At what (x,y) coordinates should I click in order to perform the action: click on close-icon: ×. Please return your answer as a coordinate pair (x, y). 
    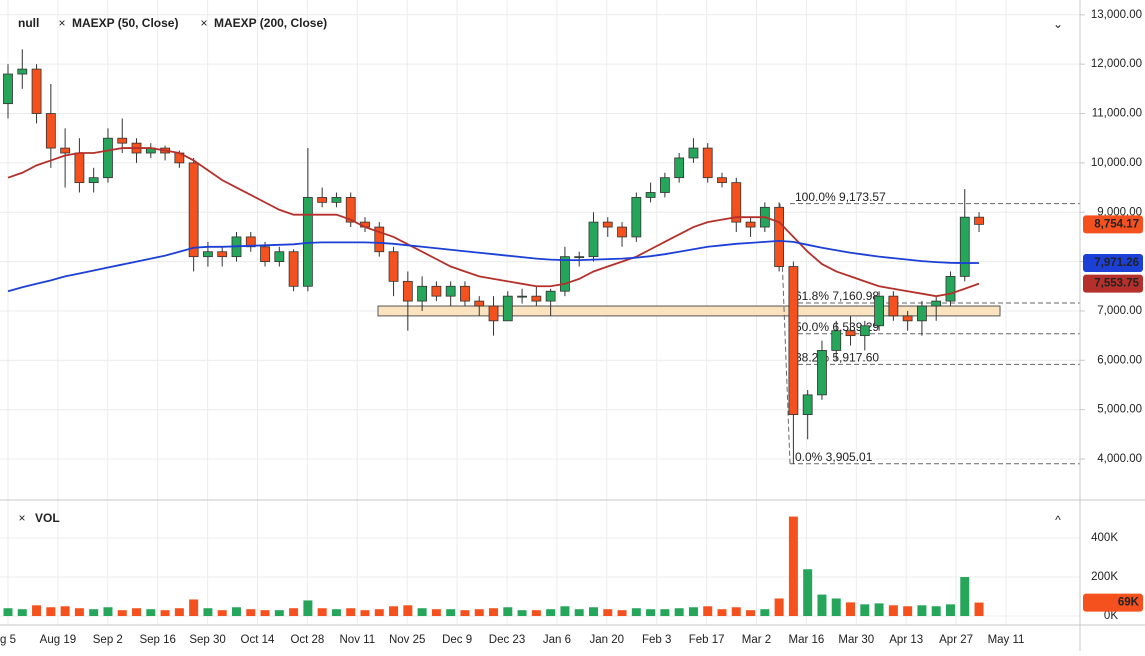
    Looking at the image, I should click on (21, 518).